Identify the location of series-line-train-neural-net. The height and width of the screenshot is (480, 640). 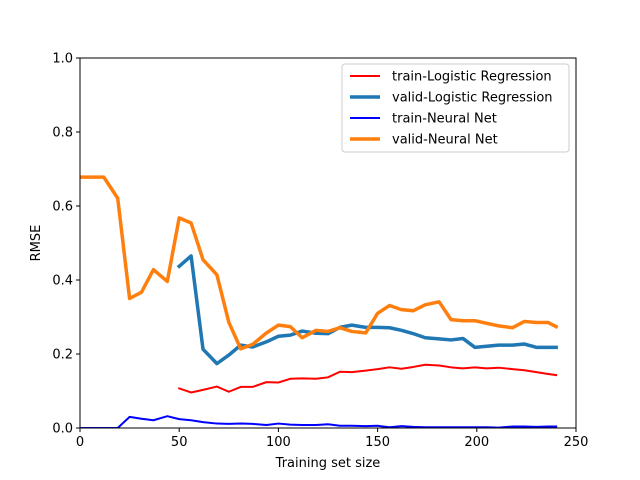
(319, 421).